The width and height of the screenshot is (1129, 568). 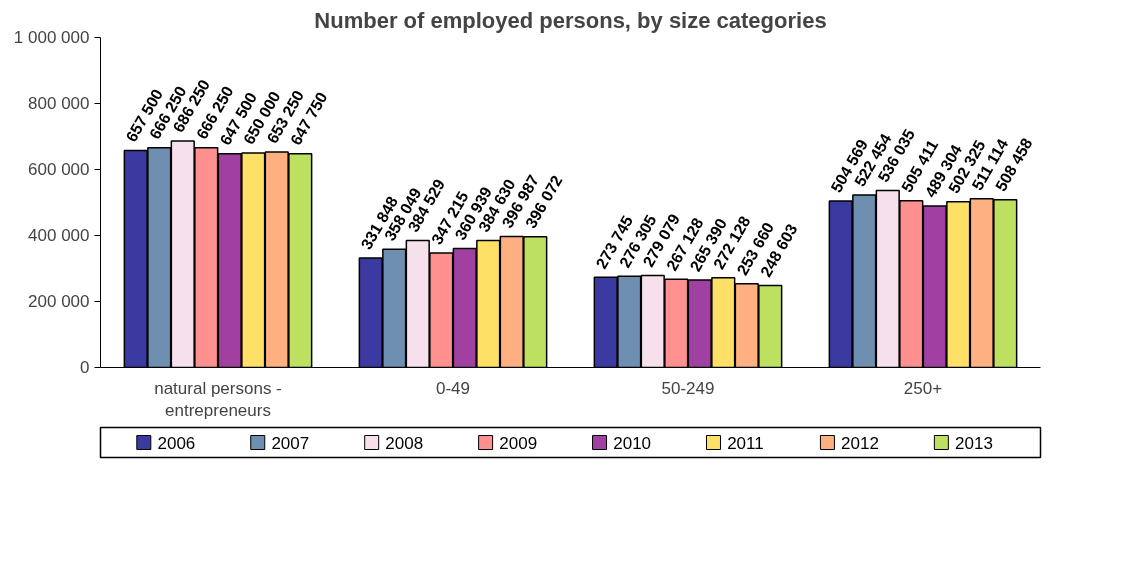 What do you see at coordinates (176, 443) in the screenshot?
I see `legend-label: 2006` at bounding box center [176, 443].